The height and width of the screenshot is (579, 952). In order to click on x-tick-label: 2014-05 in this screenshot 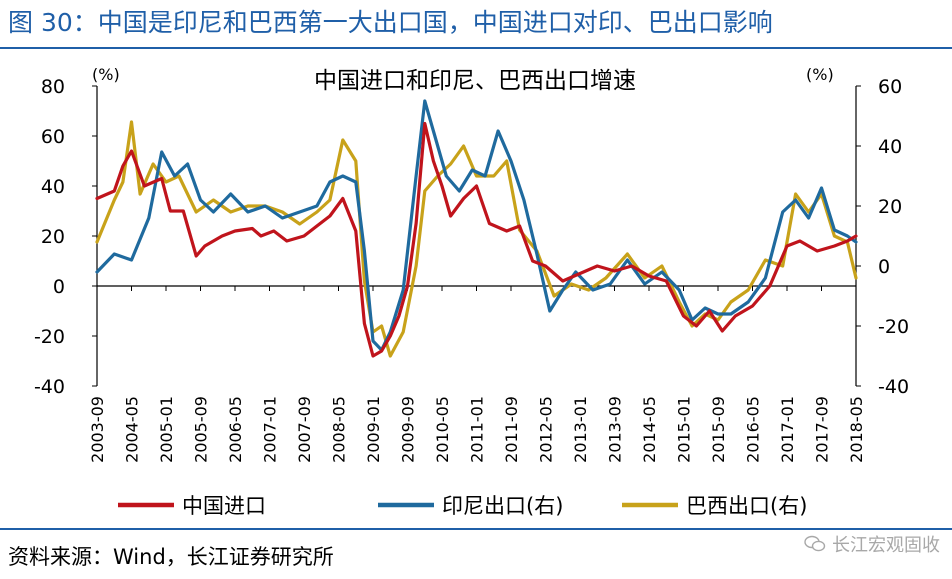, I will do `click(649, 429)`.